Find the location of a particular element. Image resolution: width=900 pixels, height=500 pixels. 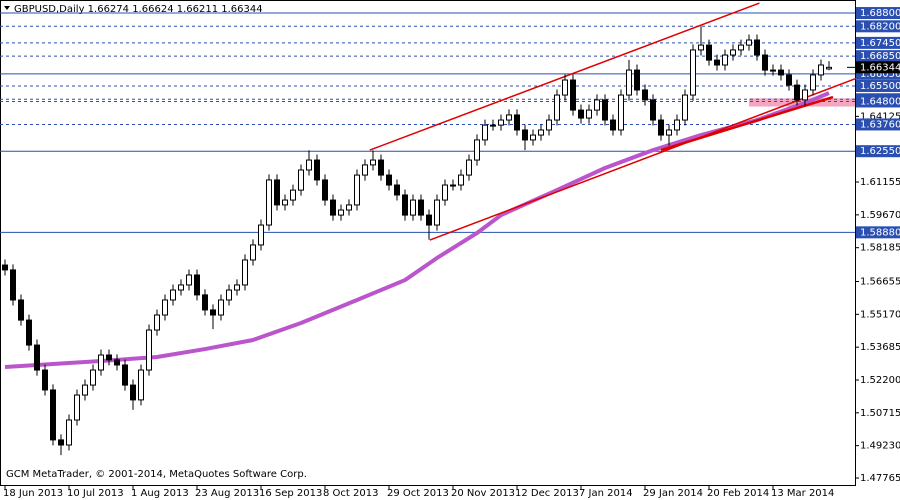

current-price-label: 1.66344 is located at coordinates (880, 67).